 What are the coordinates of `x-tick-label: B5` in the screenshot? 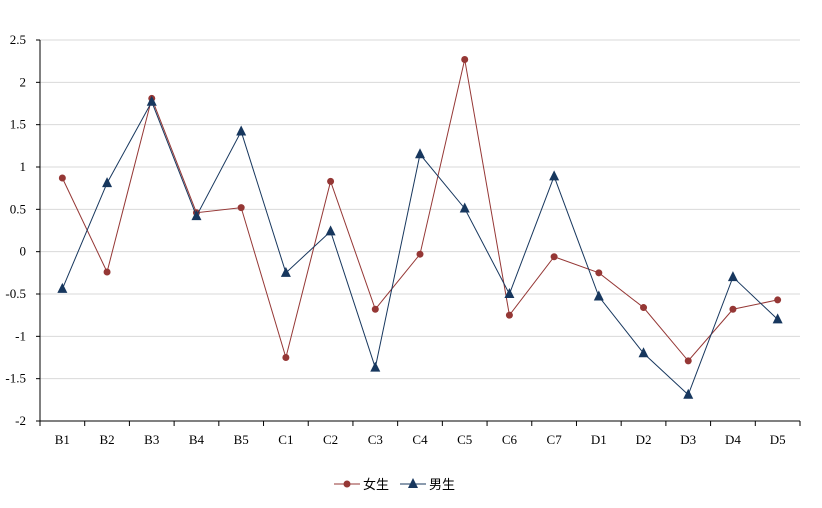 It's located at (241, 439).